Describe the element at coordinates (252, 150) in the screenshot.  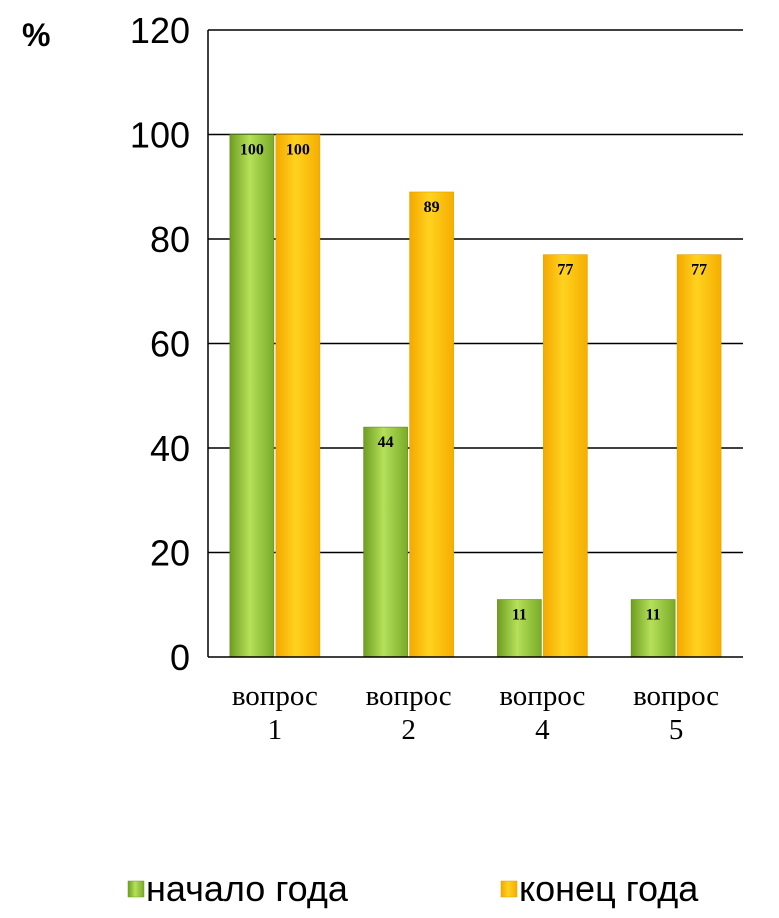
I see `data-label-start-1: 100` at that location.